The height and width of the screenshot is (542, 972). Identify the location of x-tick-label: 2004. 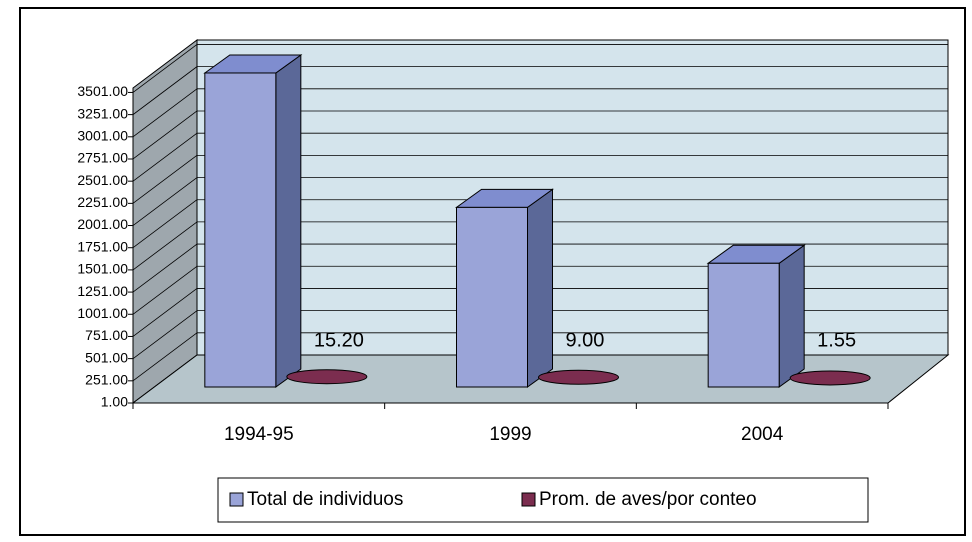
(762, 434).